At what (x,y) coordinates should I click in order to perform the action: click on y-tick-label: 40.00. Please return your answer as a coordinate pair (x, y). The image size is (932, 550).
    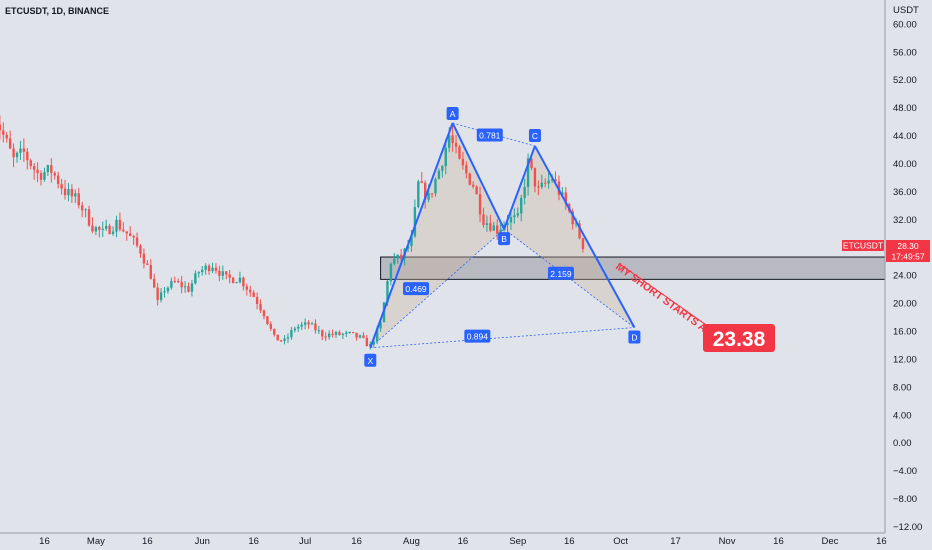
    Looking at the image, I should click on (905, 164).